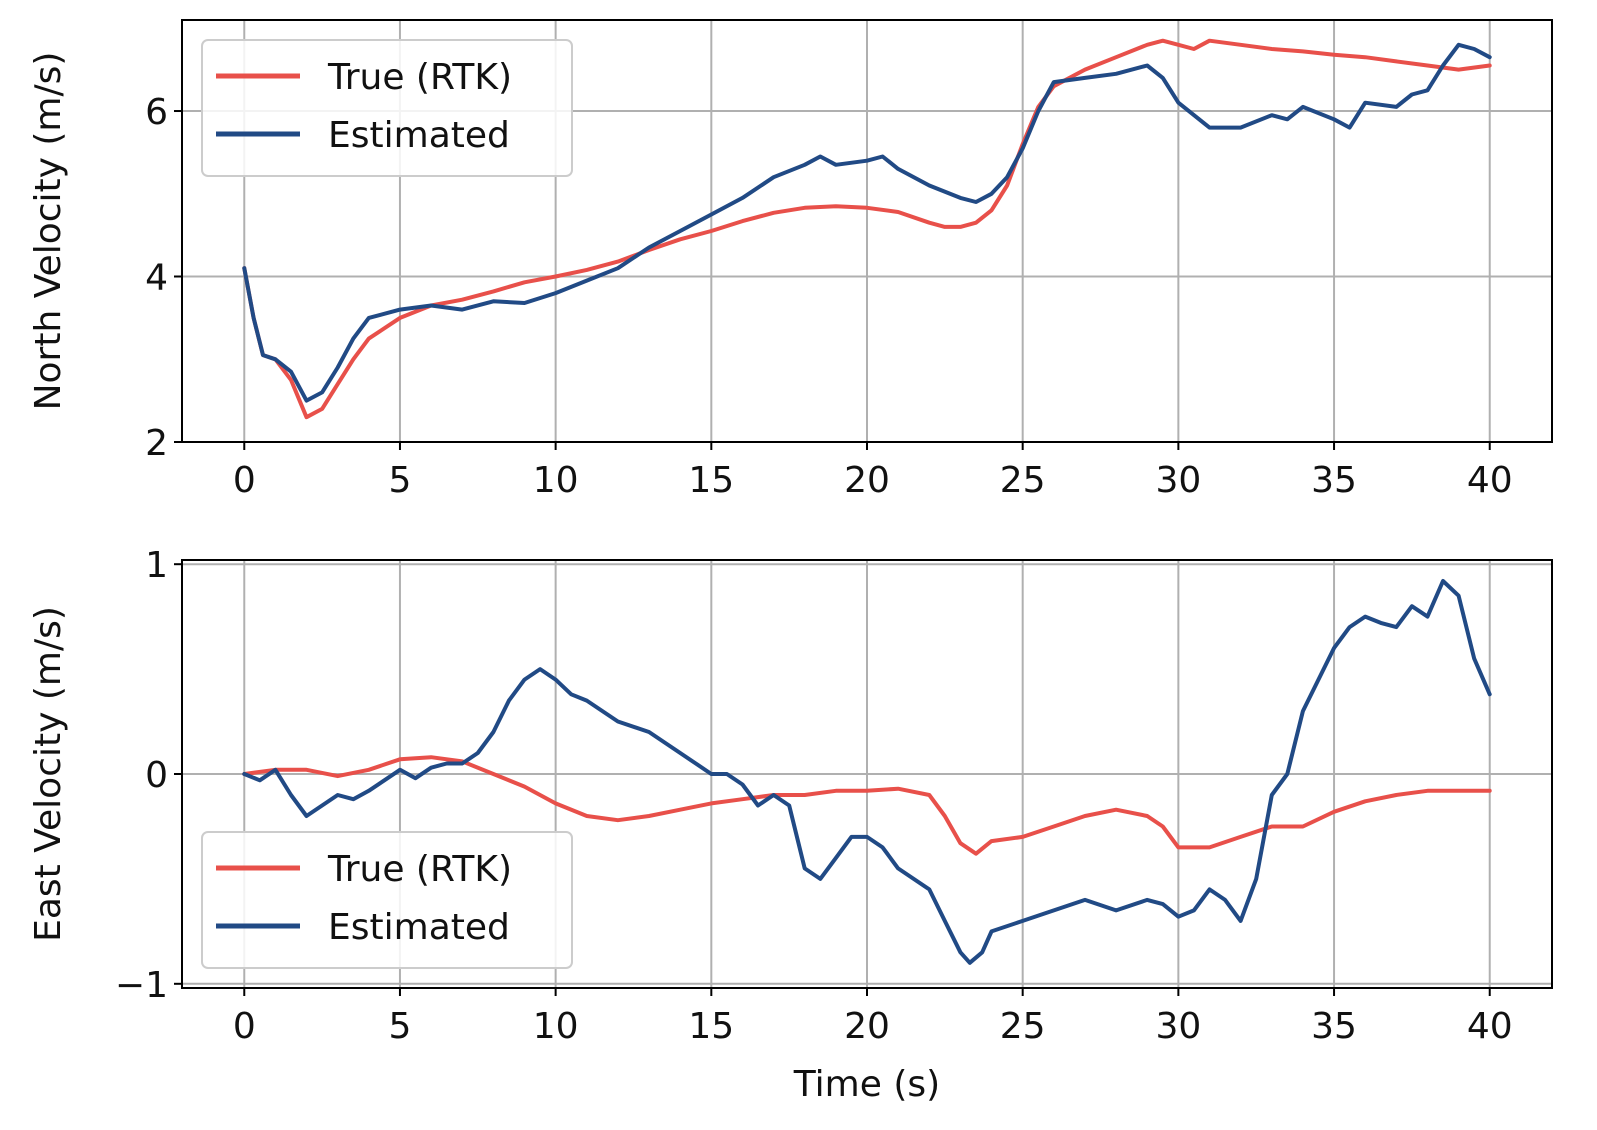 This screenshot has height=1130, width=1597. What do you see at coordinates (156, 278) in the screenshot?
I see `y-tick-label: 4` at bounding box center [156, 278].